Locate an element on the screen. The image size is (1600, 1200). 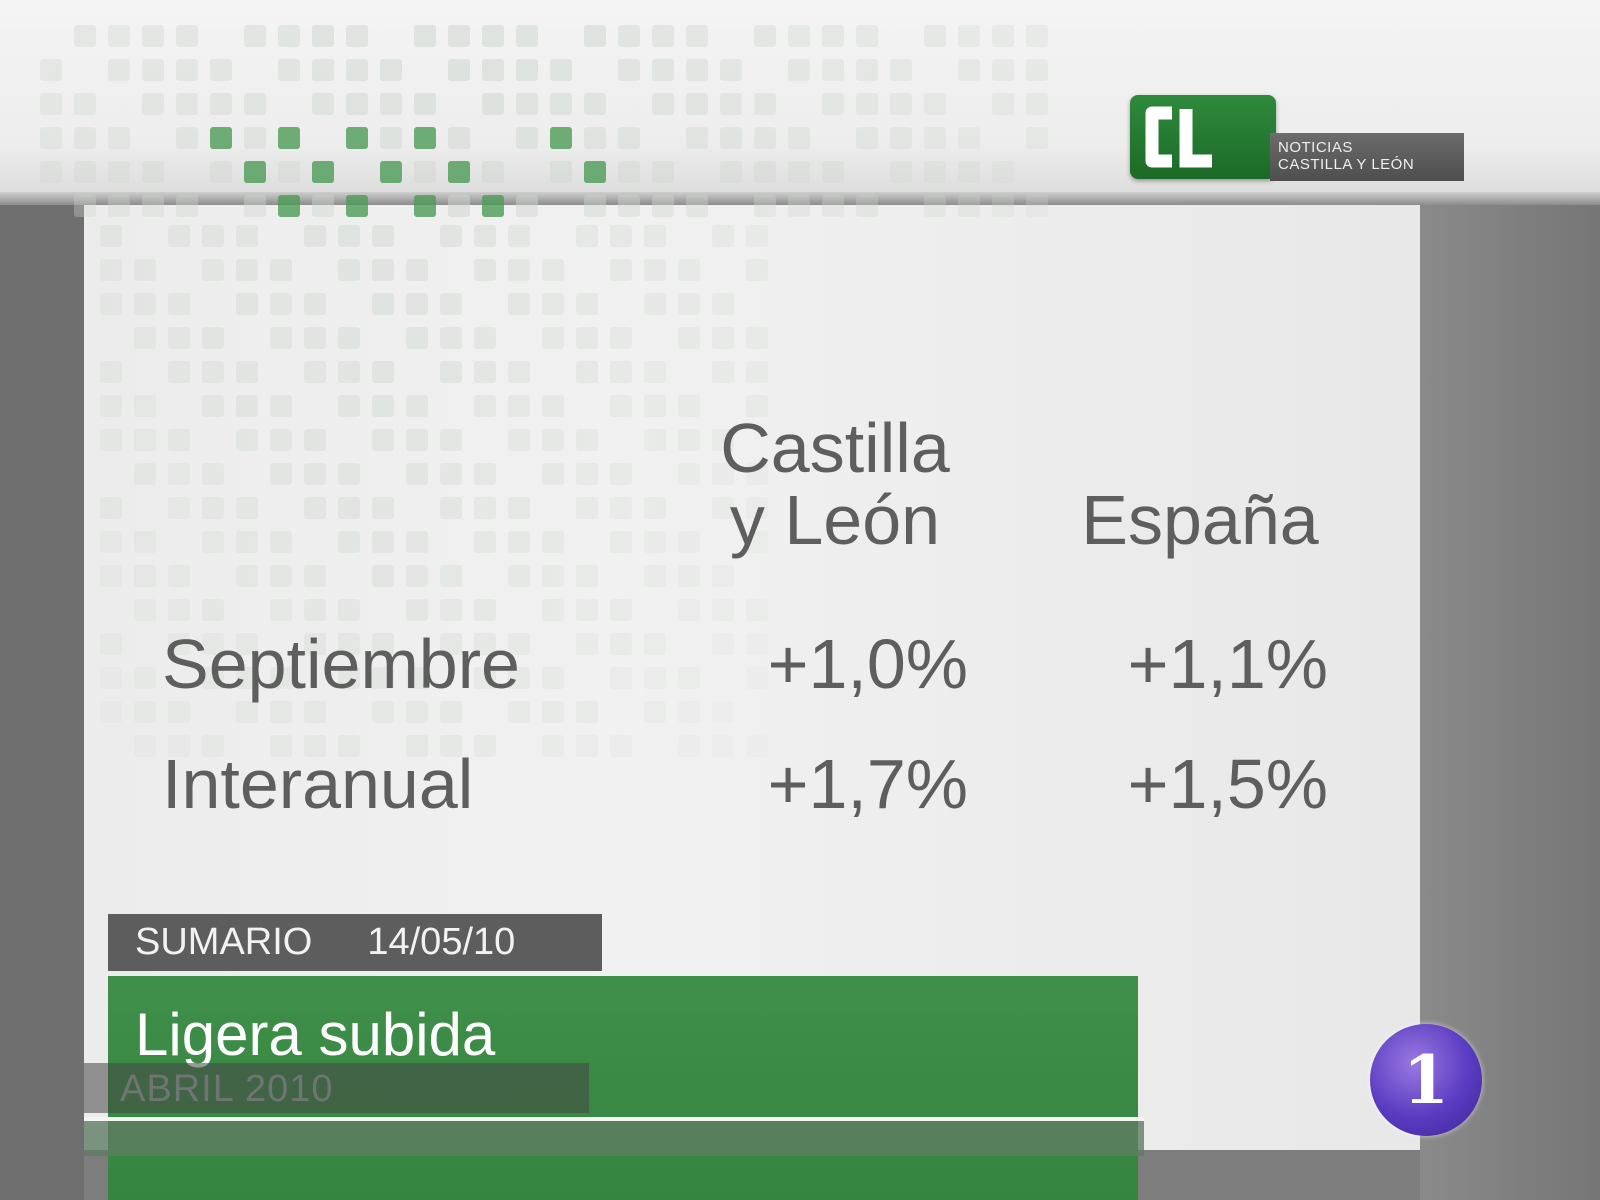
column-header-line2: España is located at coordinates (1200, 520).